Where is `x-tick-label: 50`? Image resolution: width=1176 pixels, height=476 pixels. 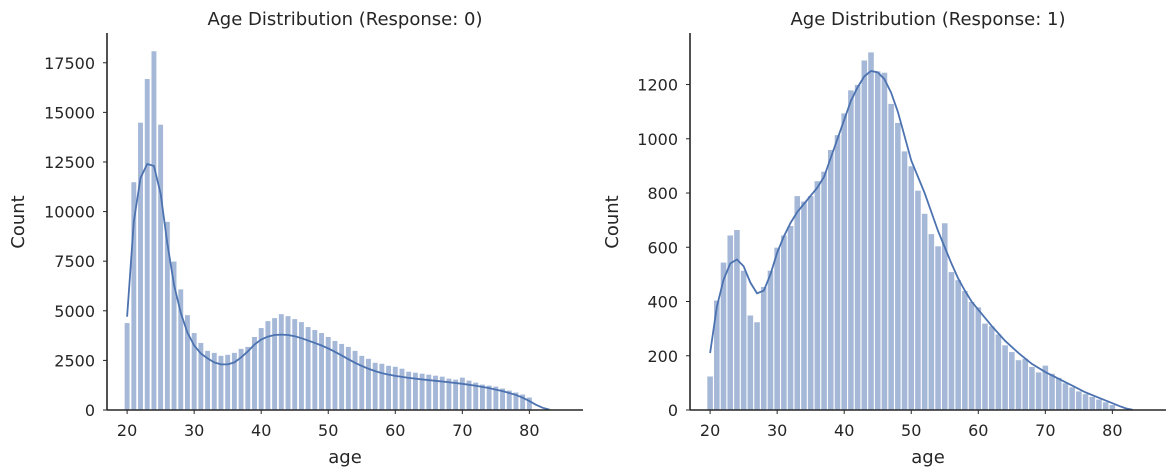
x-tick-label: 50 is located at coordinates (328, 430).